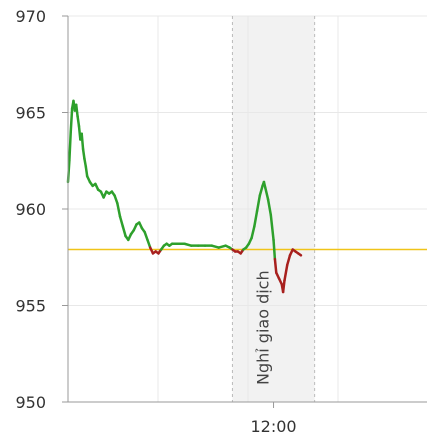  What do you see at coordinates (263, 327) in the screenshot?
I see `break-band-label: Nghỉ giao dịch` at bounding box center [263, 327].